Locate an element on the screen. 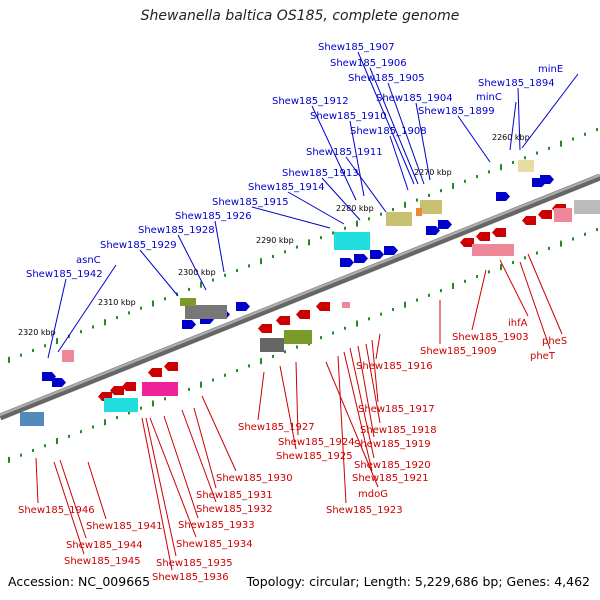 This screenshot has width=600, height=600. reverse-gene-label: Shew185_1919 is located at coordinates (392, 444).